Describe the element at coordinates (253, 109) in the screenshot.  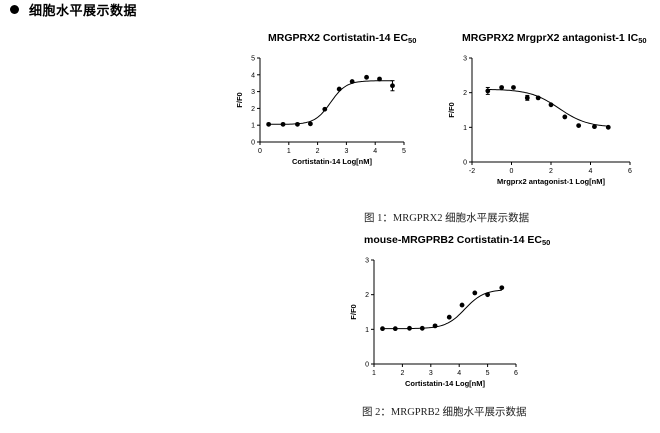
I see `chart1-y-tick-label: 2` at that location.